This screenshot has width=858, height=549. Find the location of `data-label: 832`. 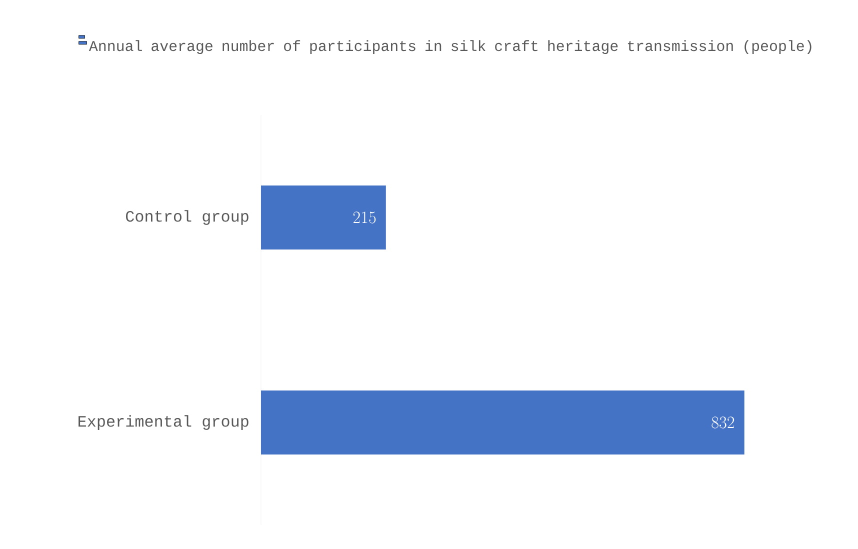

data-label: 832 is located at coordinates (723, 422).